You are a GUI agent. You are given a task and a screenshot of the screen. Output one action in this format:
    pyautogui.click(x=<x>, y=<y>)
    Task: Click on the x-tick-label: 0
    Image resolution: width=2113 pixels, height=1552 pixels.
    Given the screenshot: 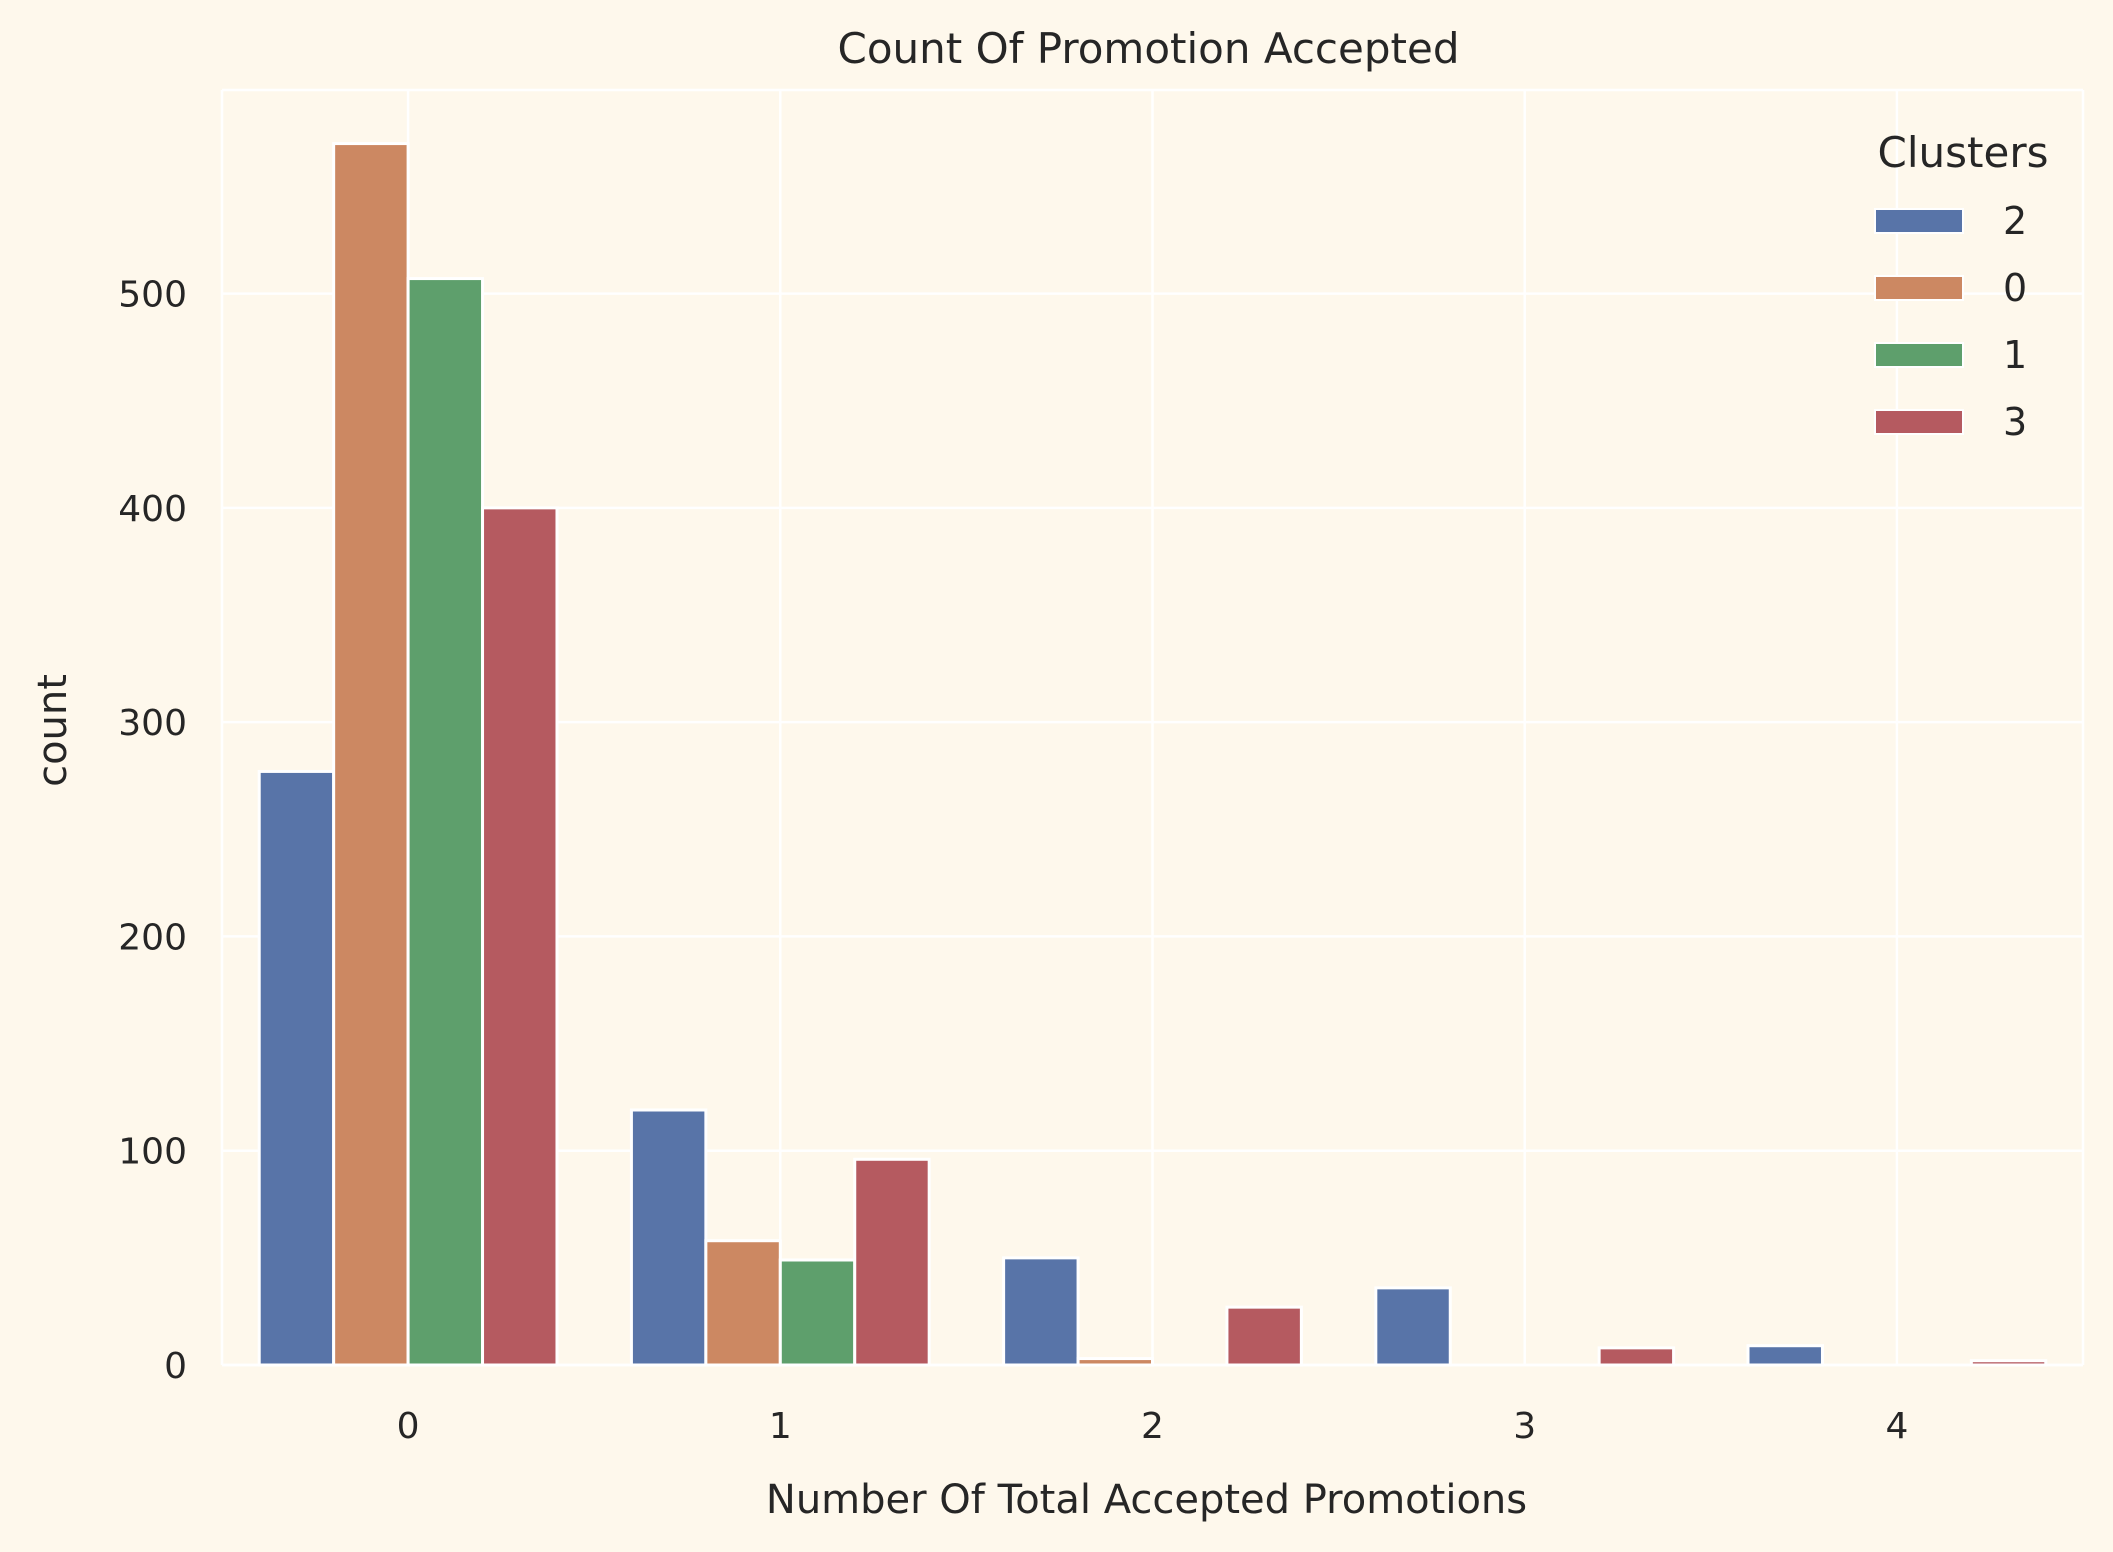 What is the action you would take?
    pyautogui.click(x=408, y=1426)
    